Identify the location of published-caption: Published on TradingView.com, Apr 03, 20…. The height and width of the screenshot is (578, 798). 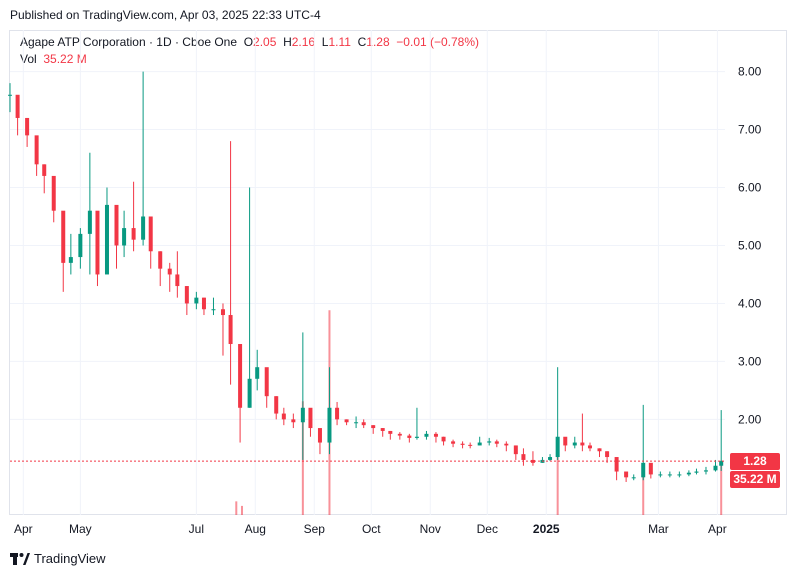
(165, 15).